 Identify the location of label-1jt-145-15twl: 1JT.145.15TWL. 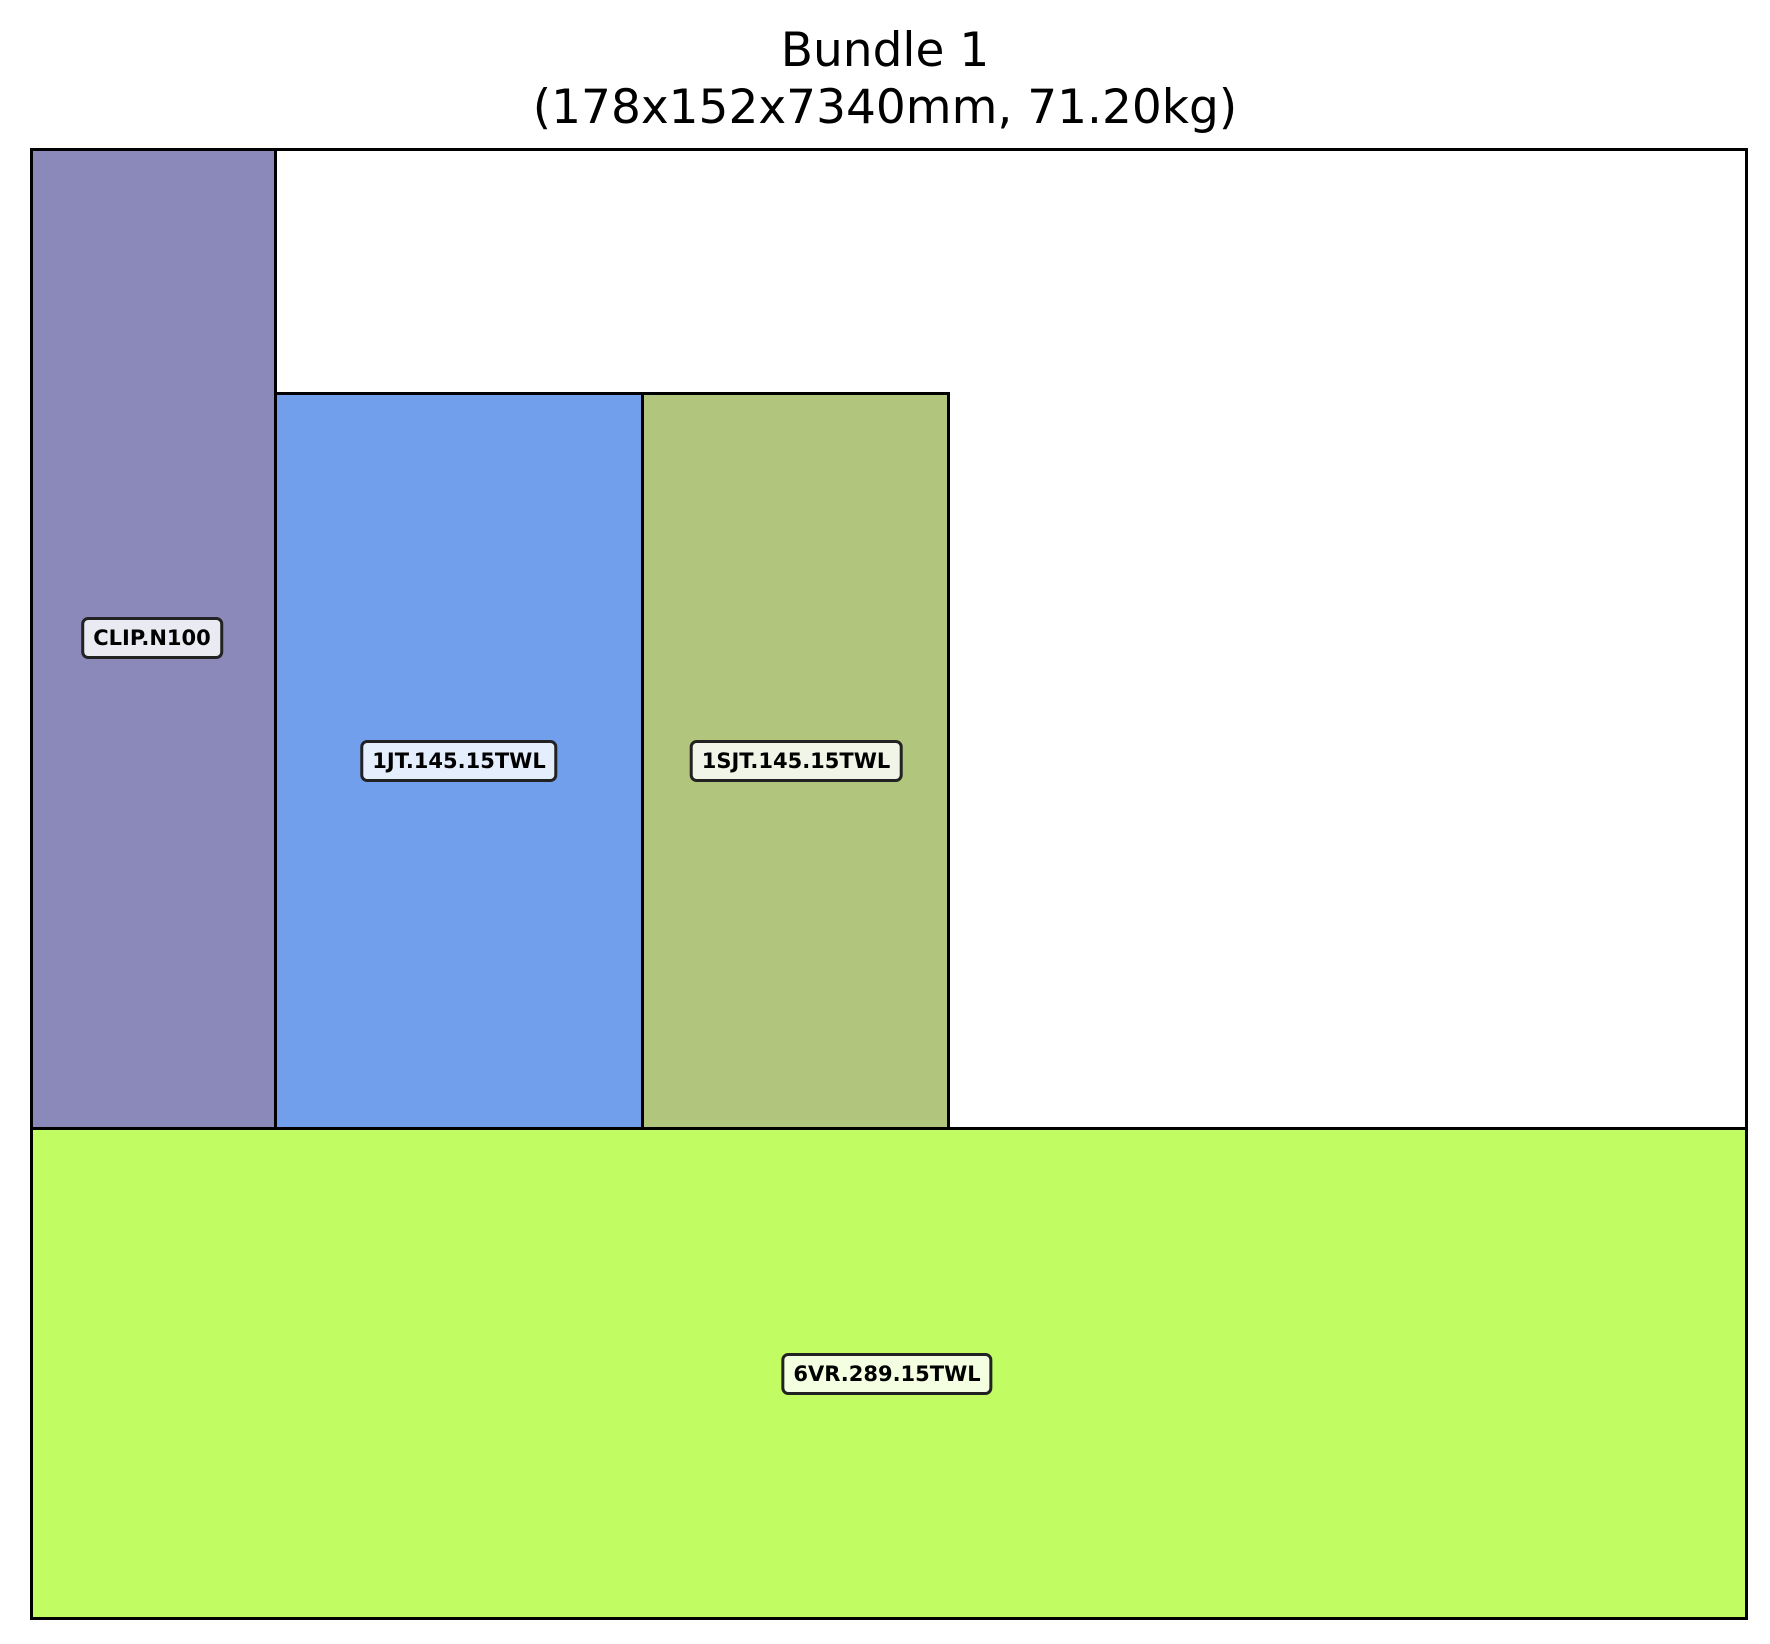
(459, 761).